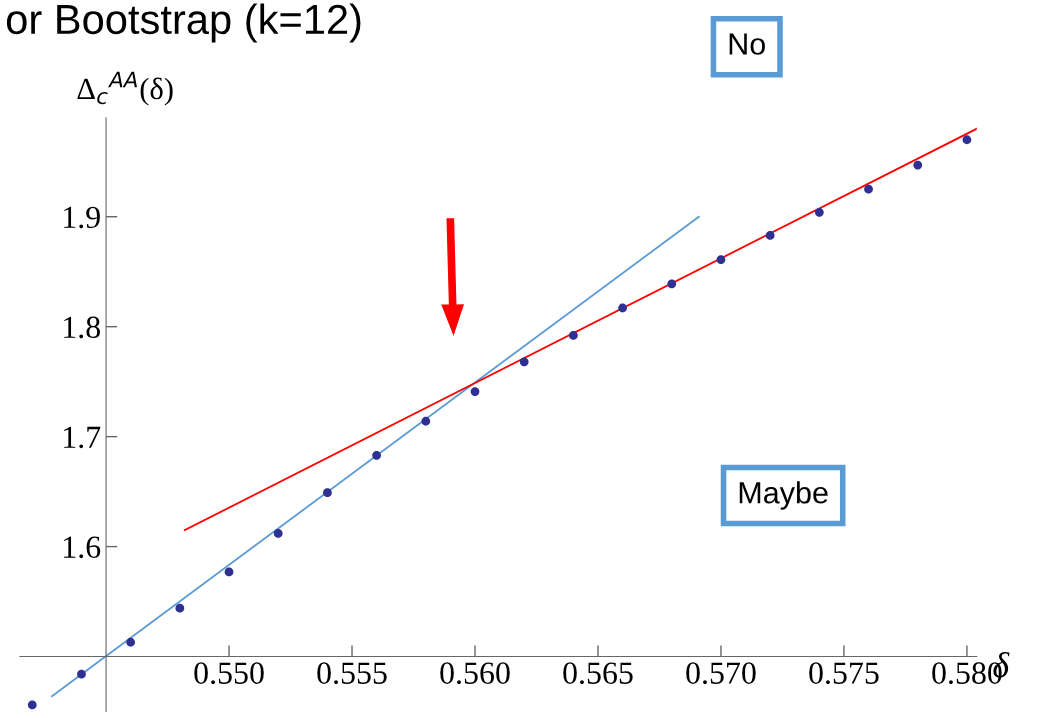 This screenshot has height=718, width=1040. I want to click on x-tick-label: 0.570, so click(721, 673).